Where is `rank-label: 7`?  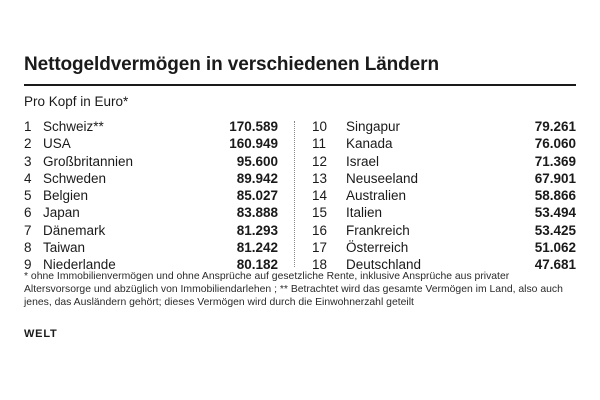
rank-label: 7 is located at coordinates (28, 230).